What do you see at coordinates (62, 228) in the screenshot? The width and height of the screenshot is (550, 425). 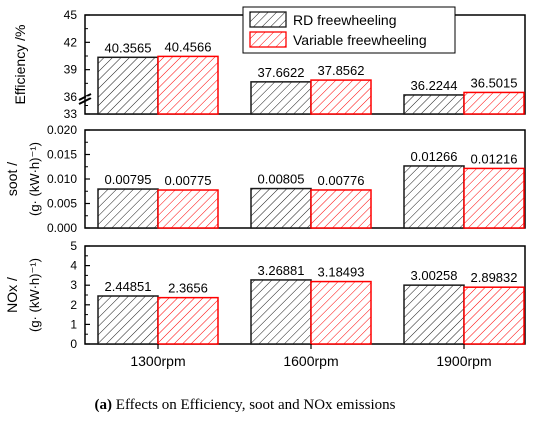 I see `soot-ytick-label: 0.000` at bounding box center [62, 228].